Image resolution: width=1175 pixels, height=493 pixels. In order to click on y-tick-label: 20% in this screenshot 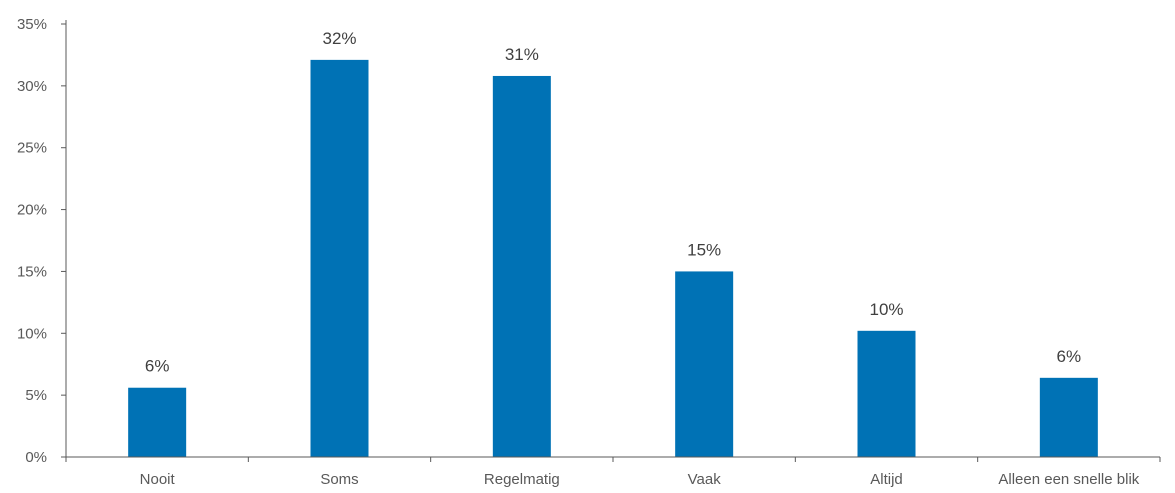, I will do `click(32, 210)`.